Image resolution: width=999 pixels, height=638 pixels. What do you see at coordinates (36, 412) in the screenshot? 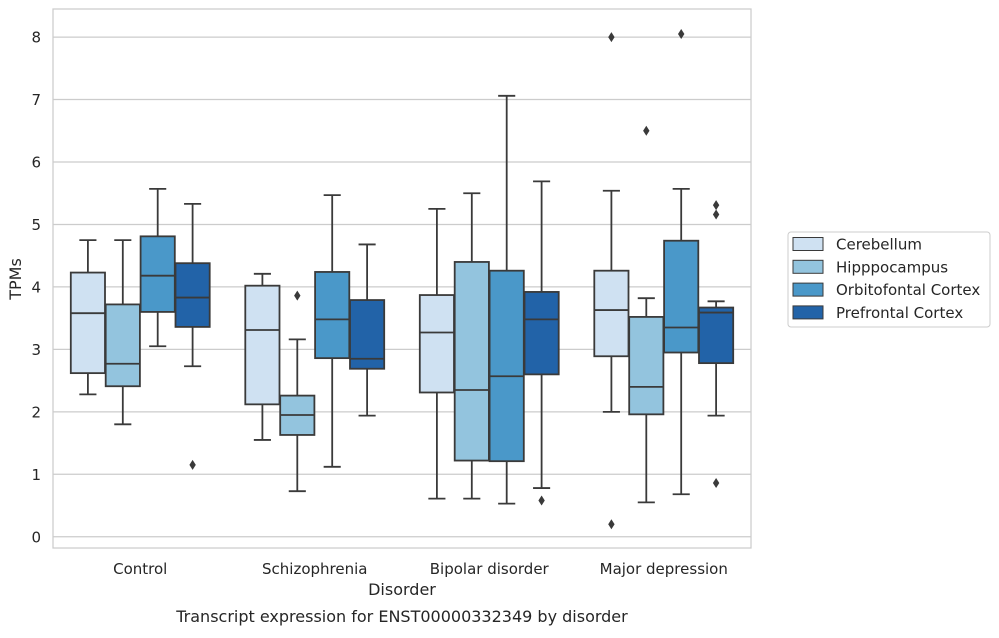
I see `y-tick-label: 2` at bounding box center [36, 412].